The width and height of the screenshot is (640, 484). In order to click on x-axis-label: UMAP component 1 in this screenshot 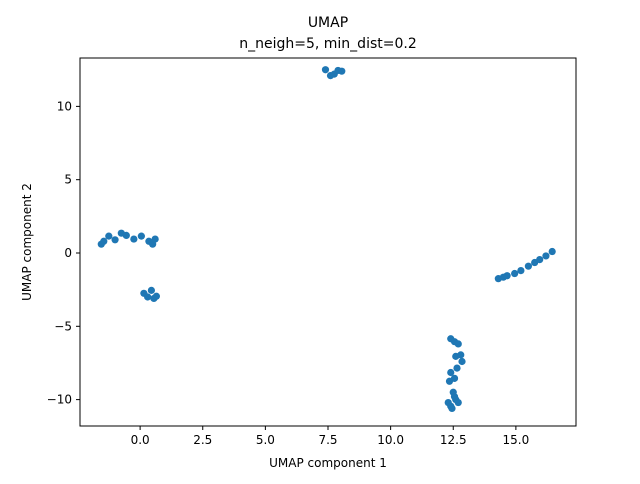, I will do `click(328, 463)`.